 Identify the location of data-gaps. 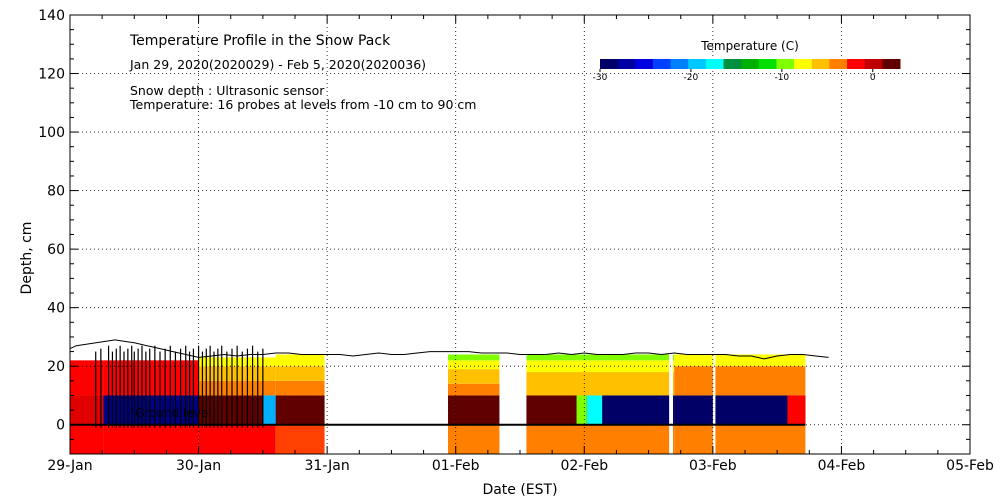
(692, 401).